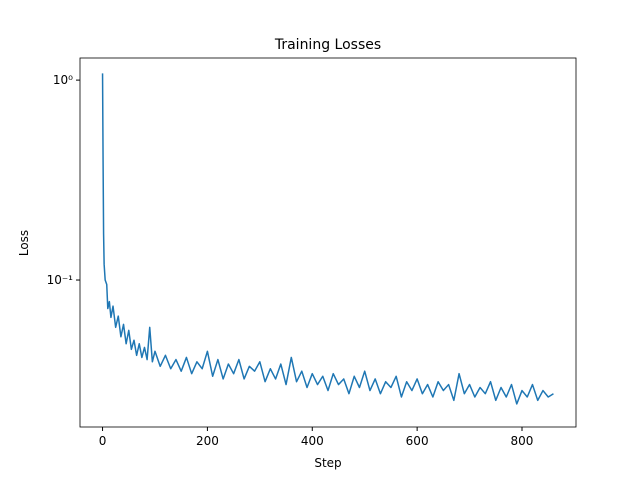 This screenshot has width=640, height=480. Describe the element at coordinates (207, 441) in the screenshot. I see `x-tick-label: 200` at that location.